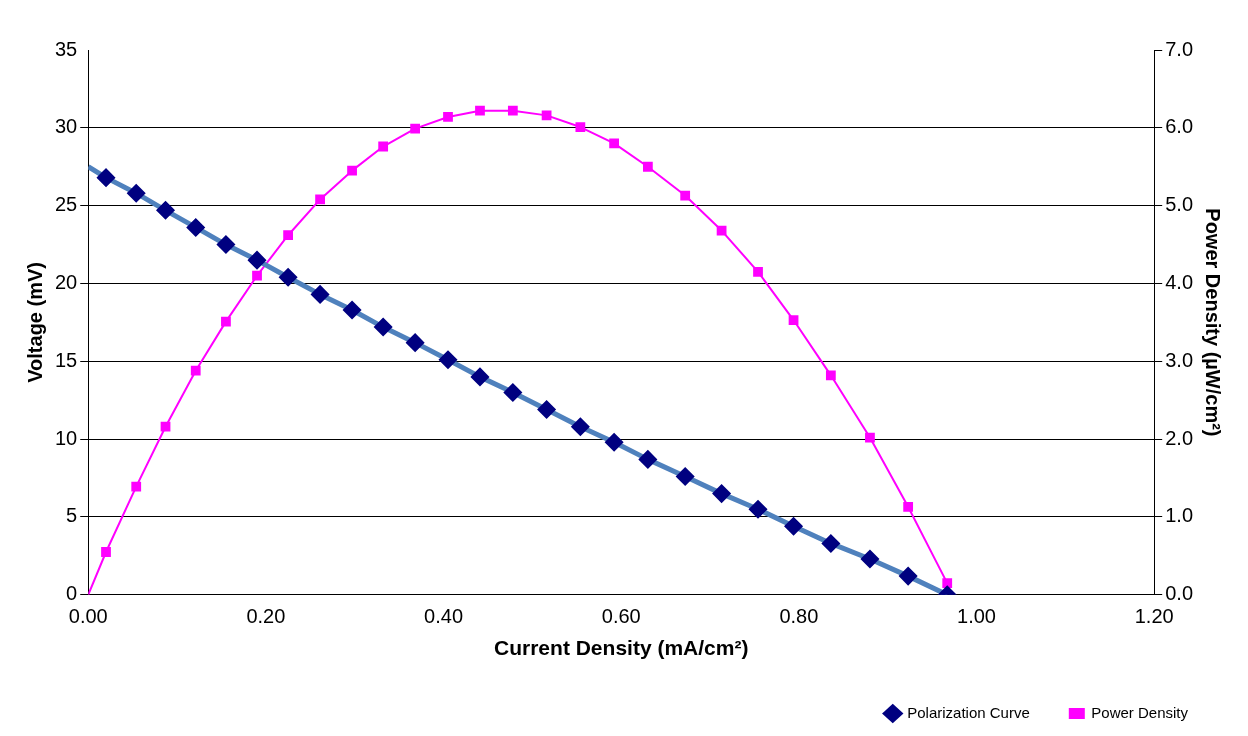 The height and width of the screenshot is (736, 1248). Describe the element at coordinates (977, 616) in the screenshot. I see `x-tick-label: 1.00` at that location.